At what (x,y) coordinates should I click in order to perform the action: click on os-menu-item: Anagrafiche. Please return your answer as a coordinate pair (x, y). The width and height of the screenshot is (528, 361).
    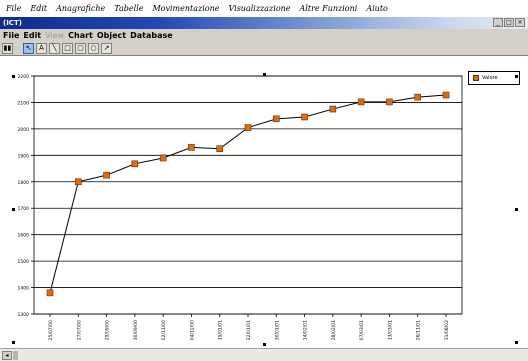
    Looking at the image, I should click on (81, 8).